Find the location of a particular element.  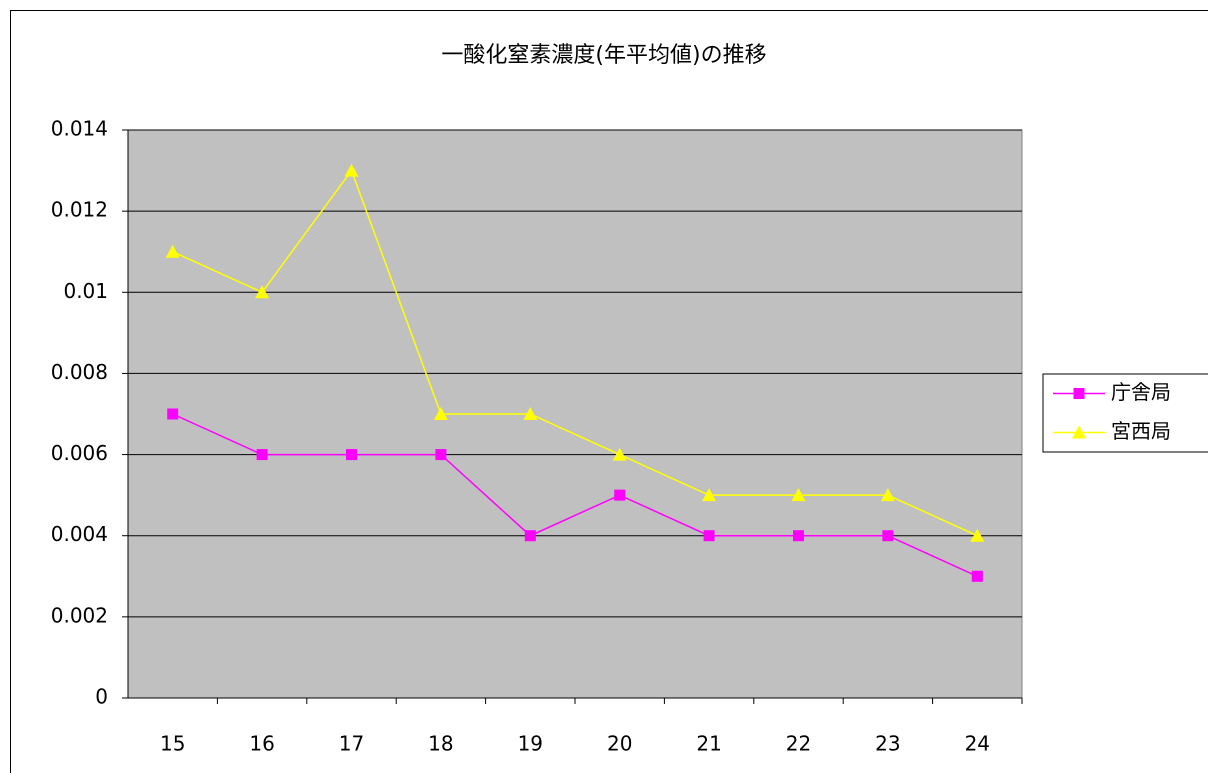

y-tick-label: 0.006 is located at coordinates (79, 453).